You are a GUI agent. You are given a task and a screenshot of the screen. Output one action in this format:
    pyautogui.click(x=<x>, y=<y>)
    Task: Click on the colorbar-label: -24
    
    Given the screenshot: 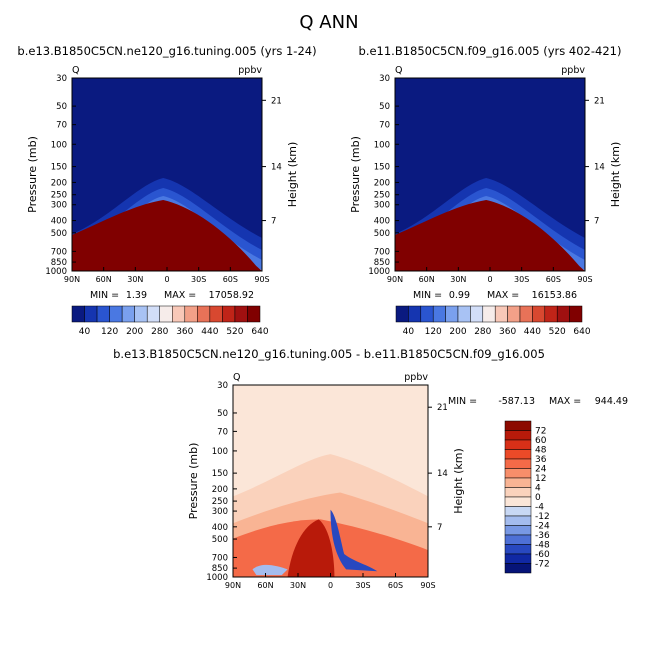 What is the action you would take?
    pyautogui.click(x=542, y=527)
    